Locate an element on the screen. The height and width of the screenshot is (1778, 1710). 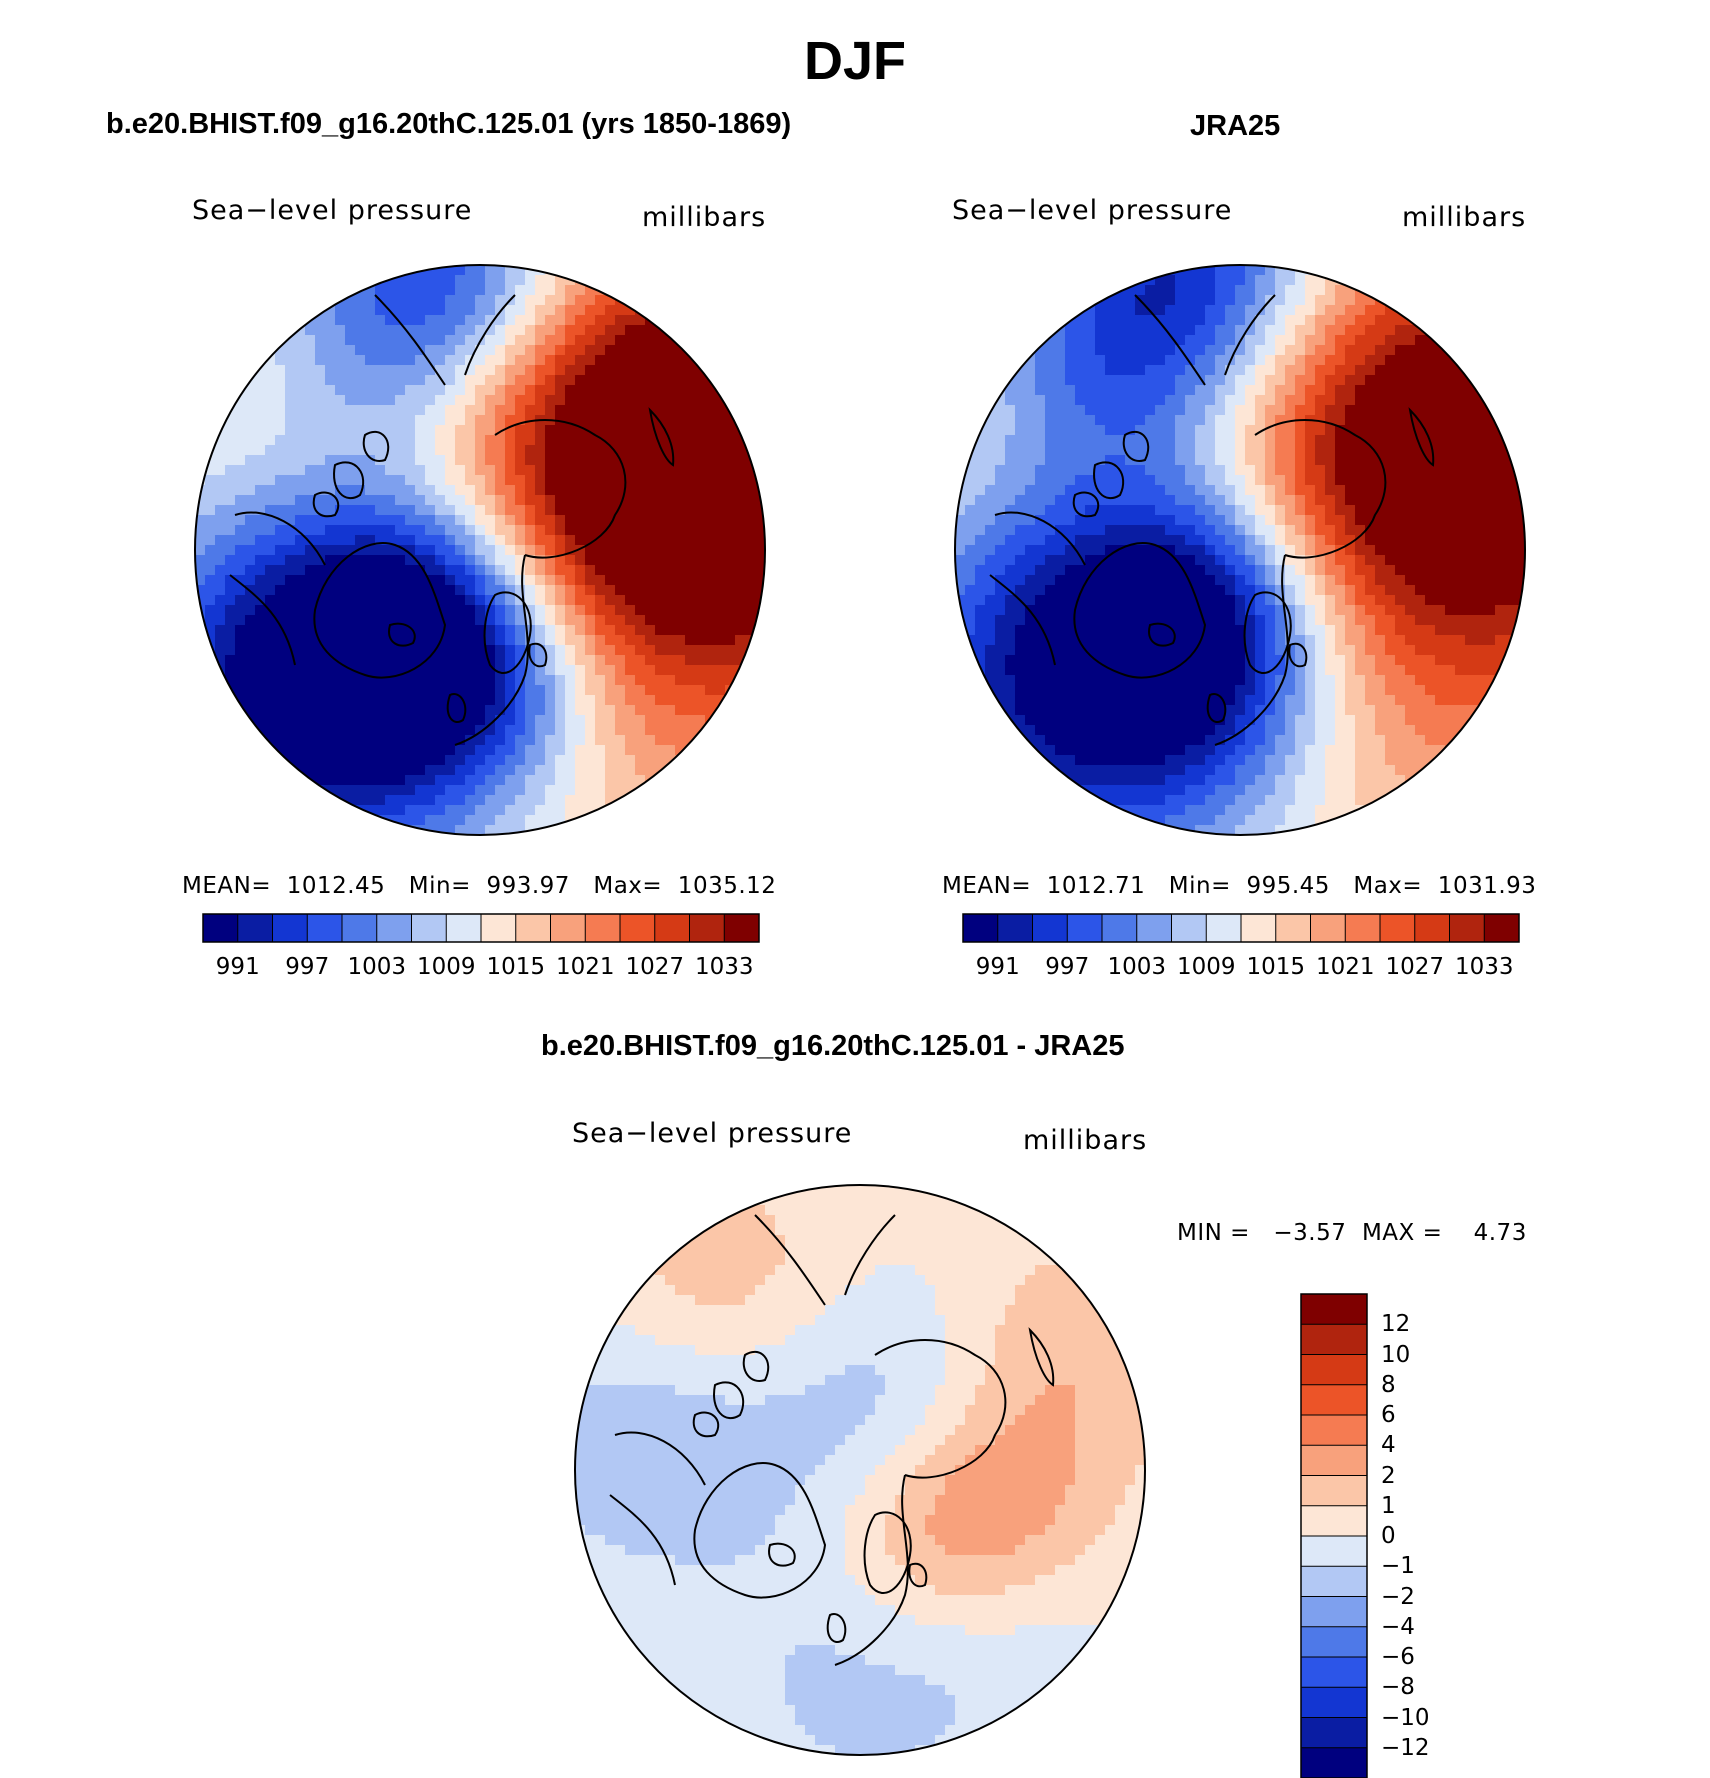
colorbar-tick-label: 2 is located at coordinates (1388, 1476).